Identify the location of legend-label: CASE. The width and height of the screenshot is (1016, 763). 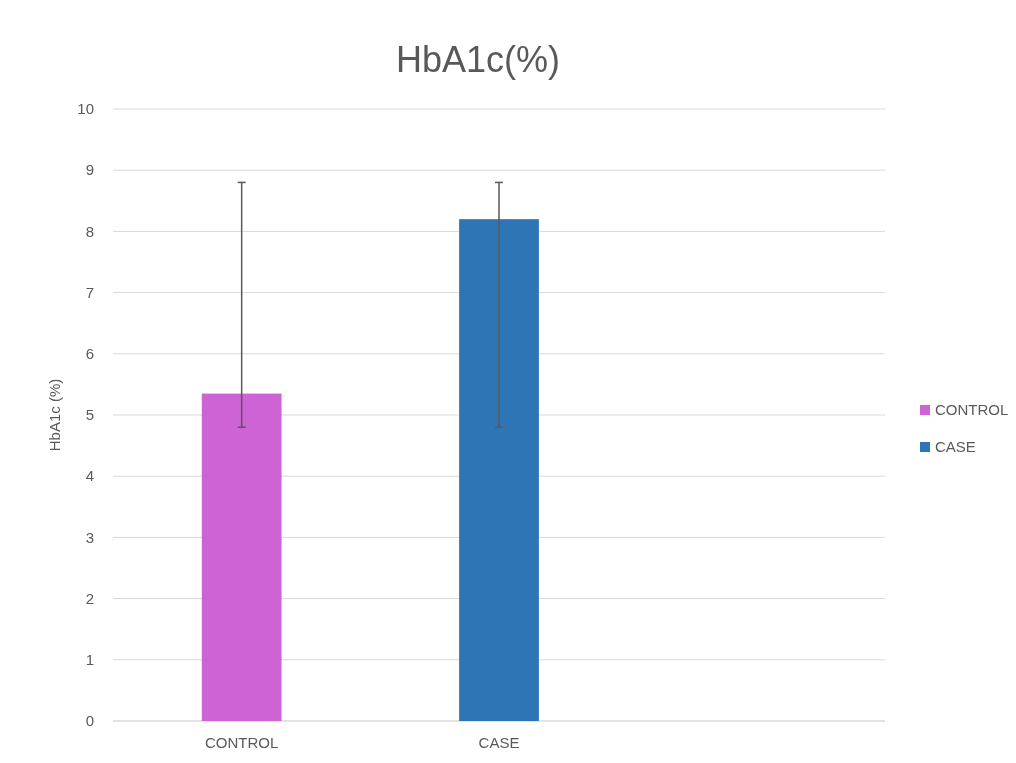
(955, 447).